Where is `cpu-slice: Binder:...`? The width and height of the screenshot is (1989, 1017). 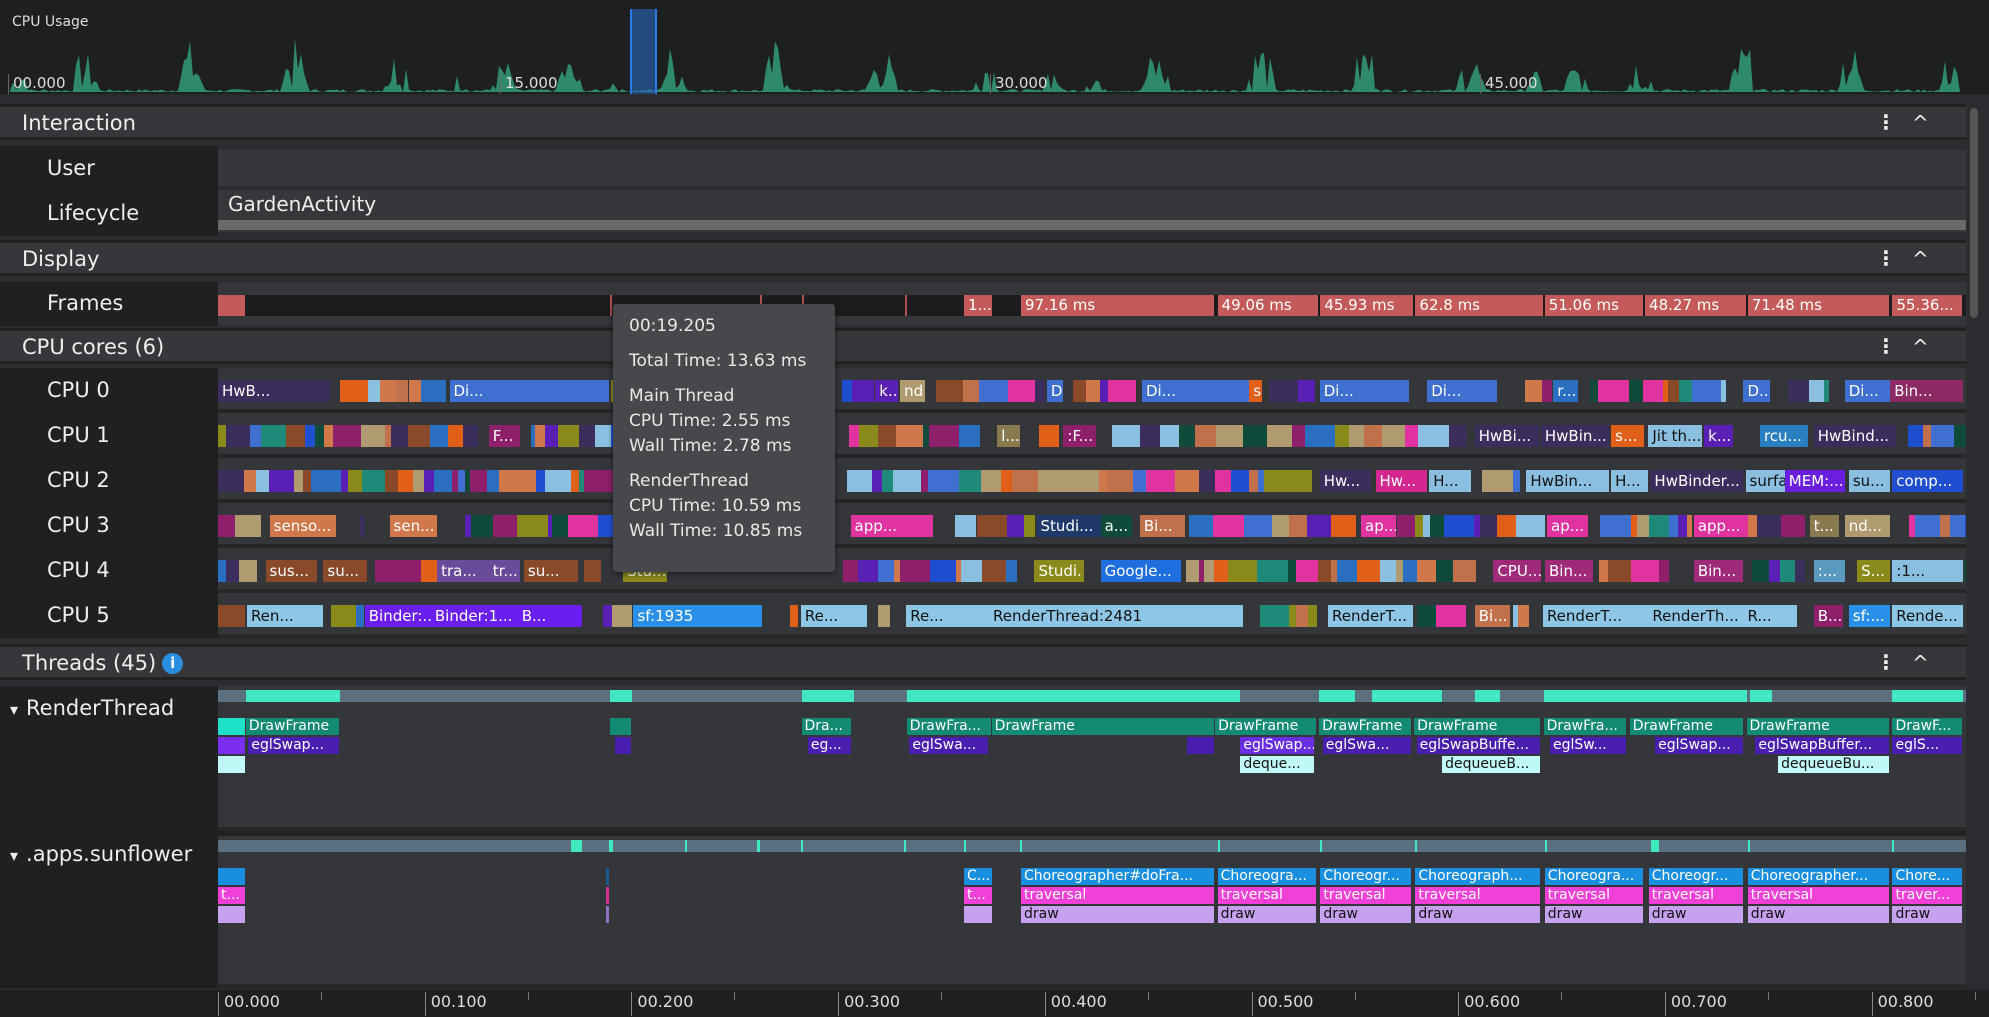 cpu-slice: Binder:... is located at coordinates (397, 616).